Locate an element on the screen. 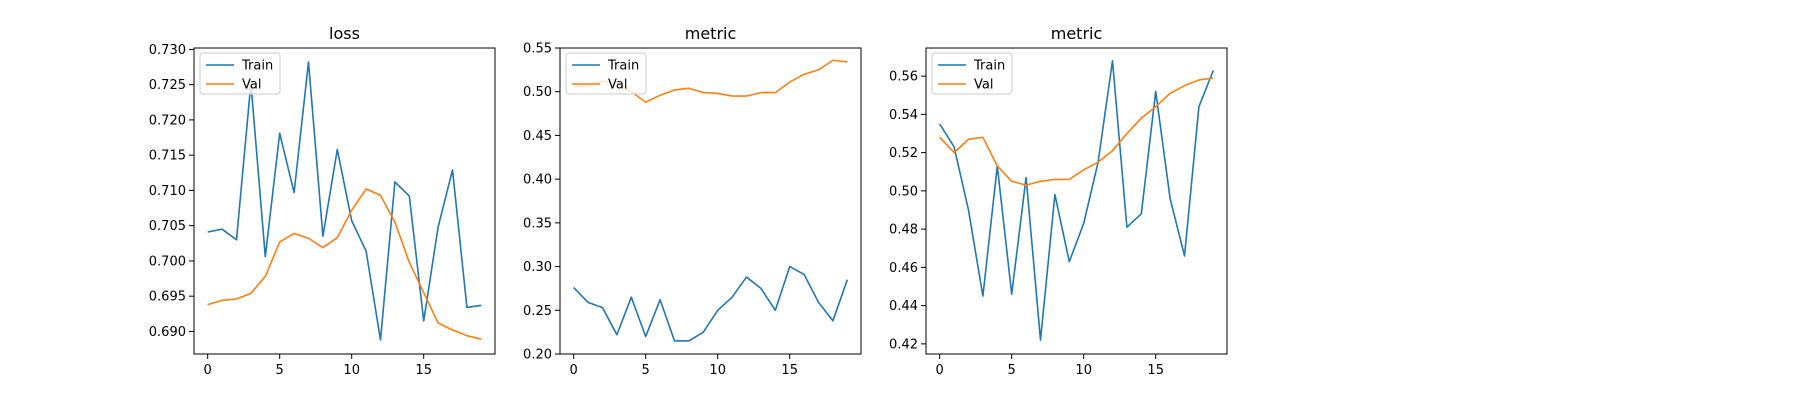  y-tick-label: 0.35 is located at coordinates (537, 223).